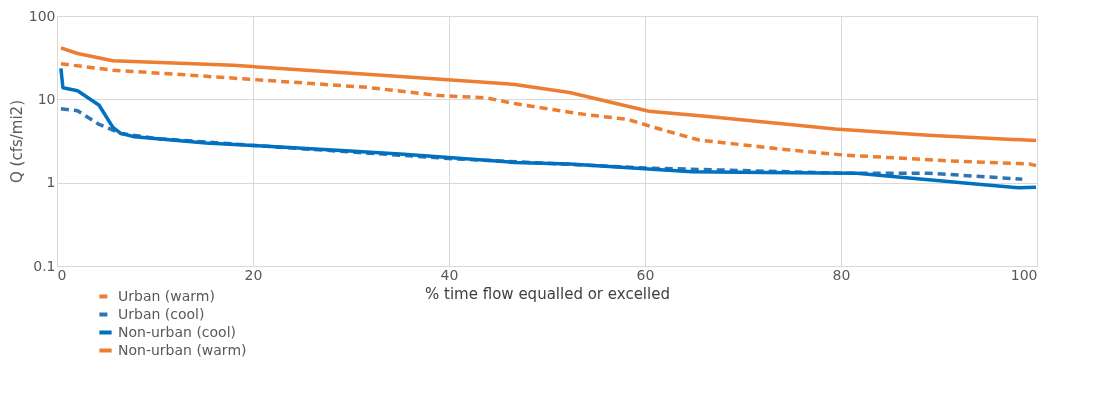 Image resolution: width=1104 pixels, height=419 pixels. I want to click on y-tick-label: 10, so click(46, 98).